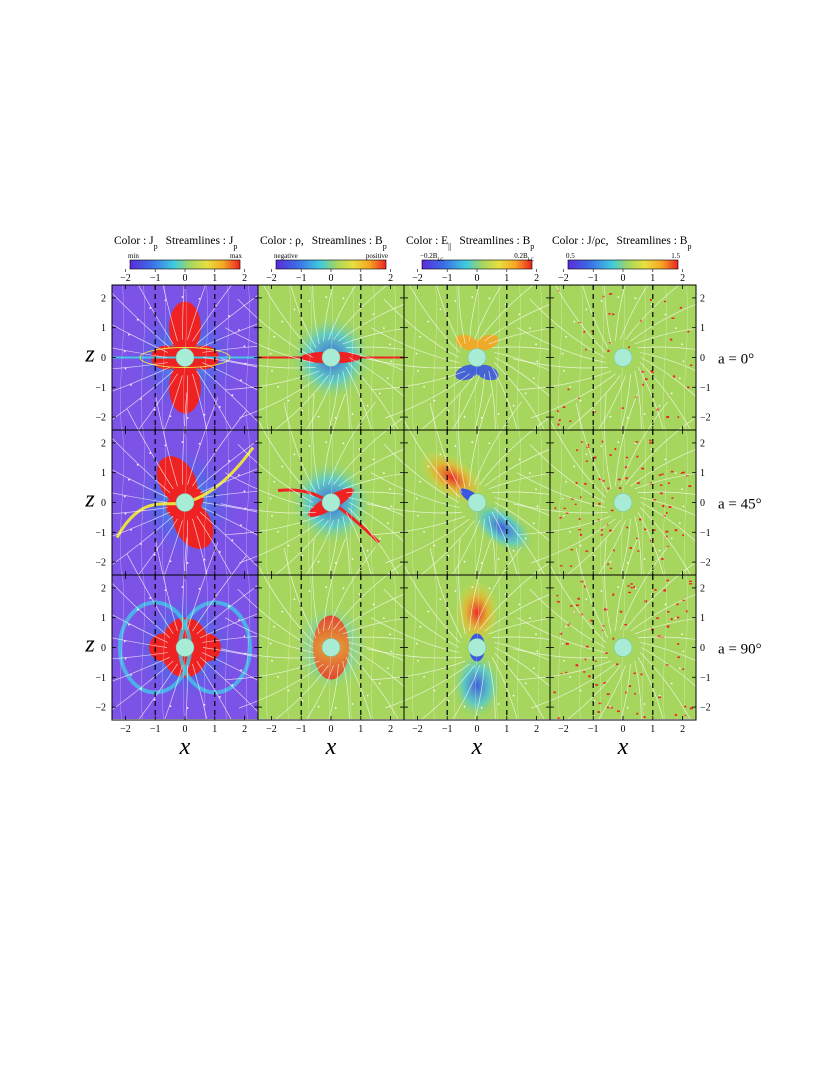  I want to click on colorbar-max-label: positive, so click(377, 256).